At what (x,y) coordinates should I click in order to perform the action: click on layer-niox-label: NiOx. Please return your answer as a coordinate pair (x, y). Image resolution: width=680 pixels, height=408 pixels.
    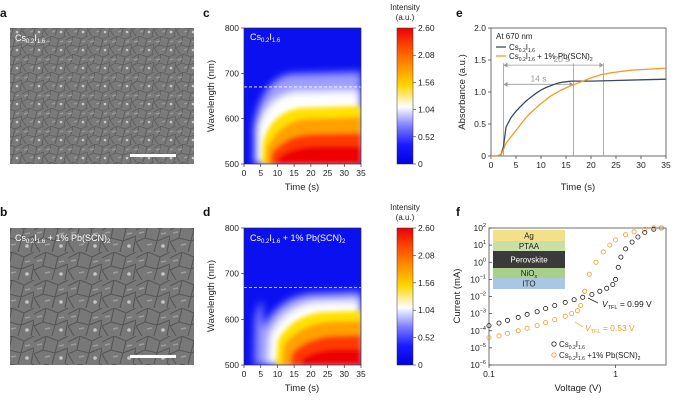
    Looking at the image, I should click on (529, 274).